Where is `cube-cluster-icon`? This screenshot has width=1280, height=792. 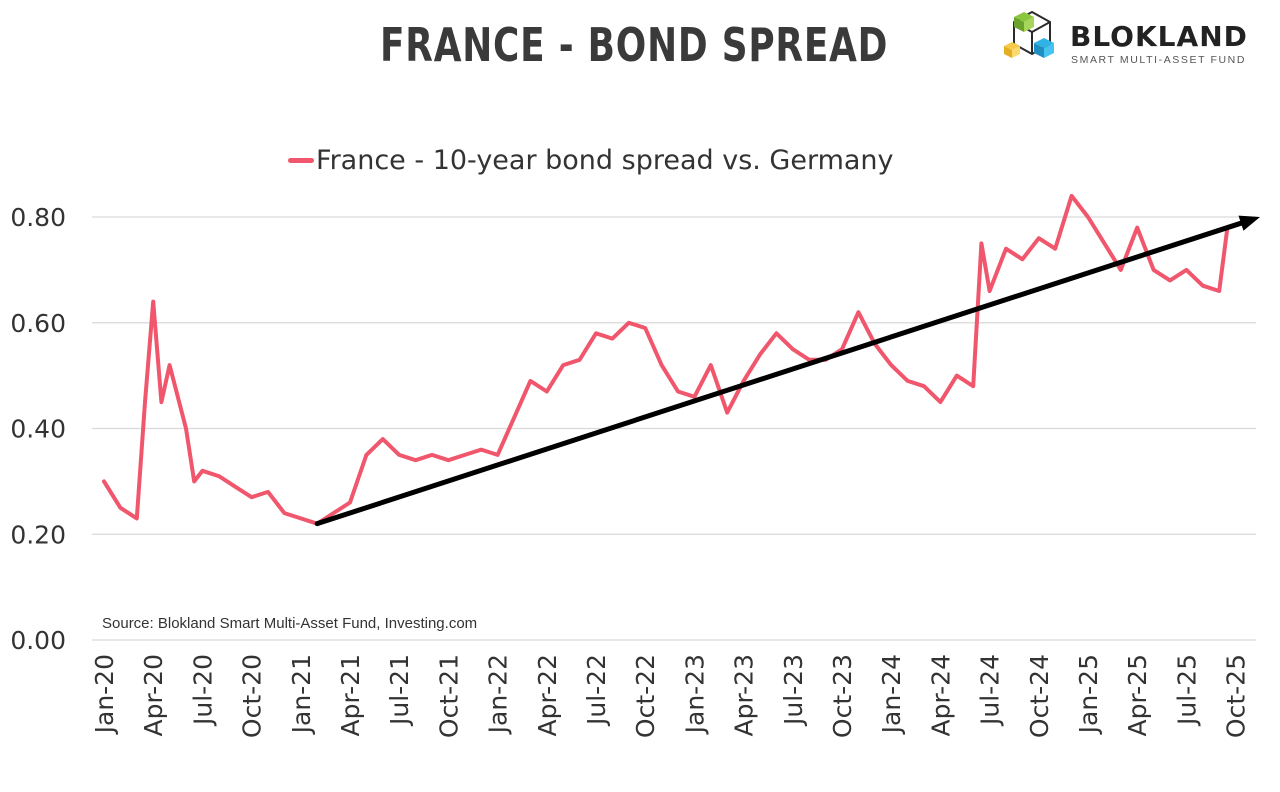
cube-cluster-icon is located at coordinates (1029, 34).